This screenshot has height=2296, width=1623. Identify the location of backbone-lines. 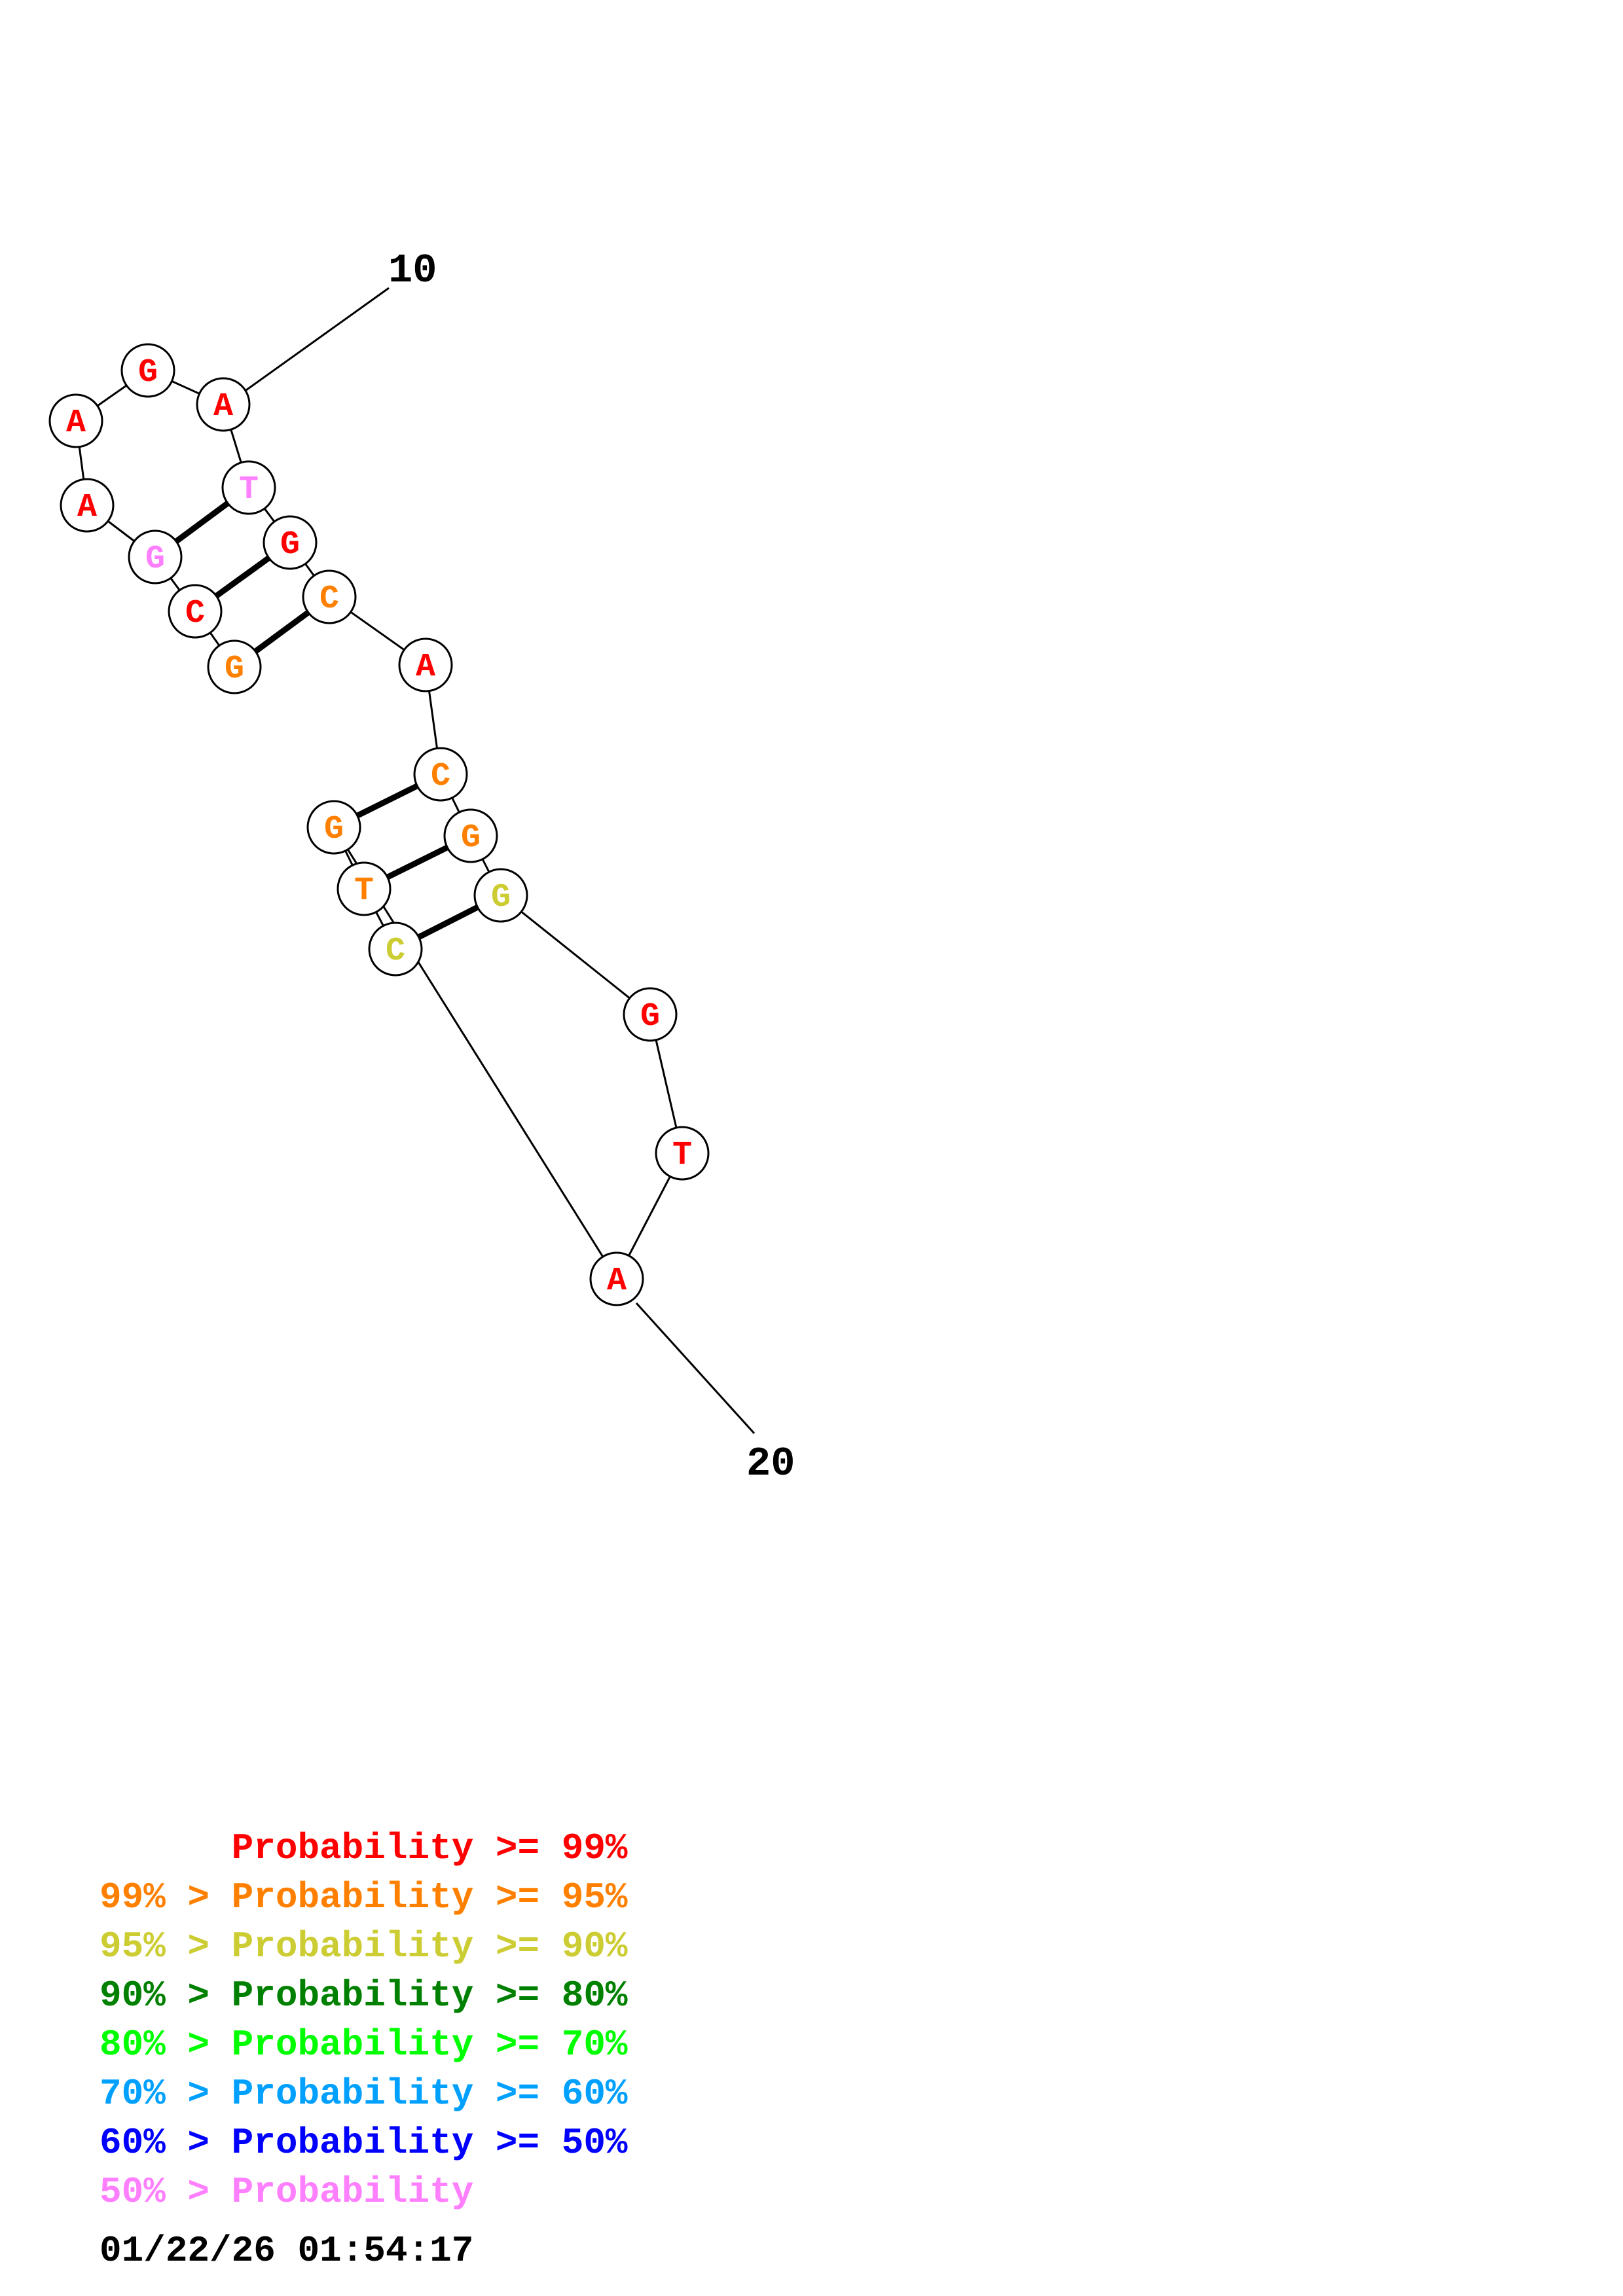
(379, 824).